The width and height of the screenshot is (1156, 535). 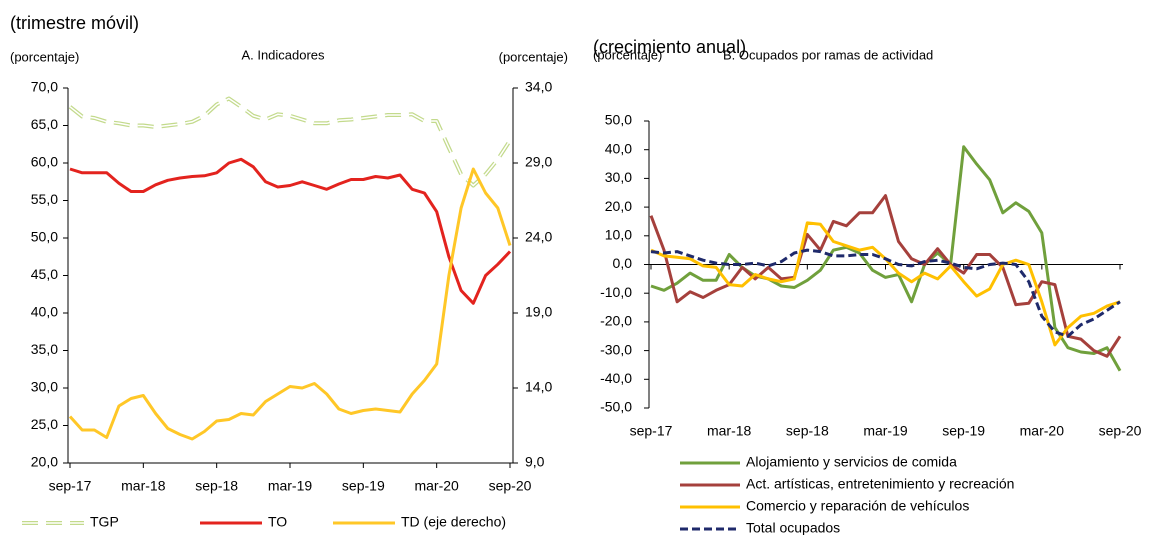 What do you see at coordinates (618, 235) in the screenshot?
I see `y-tick-label: 10,0` at bounding box center [618, 235].